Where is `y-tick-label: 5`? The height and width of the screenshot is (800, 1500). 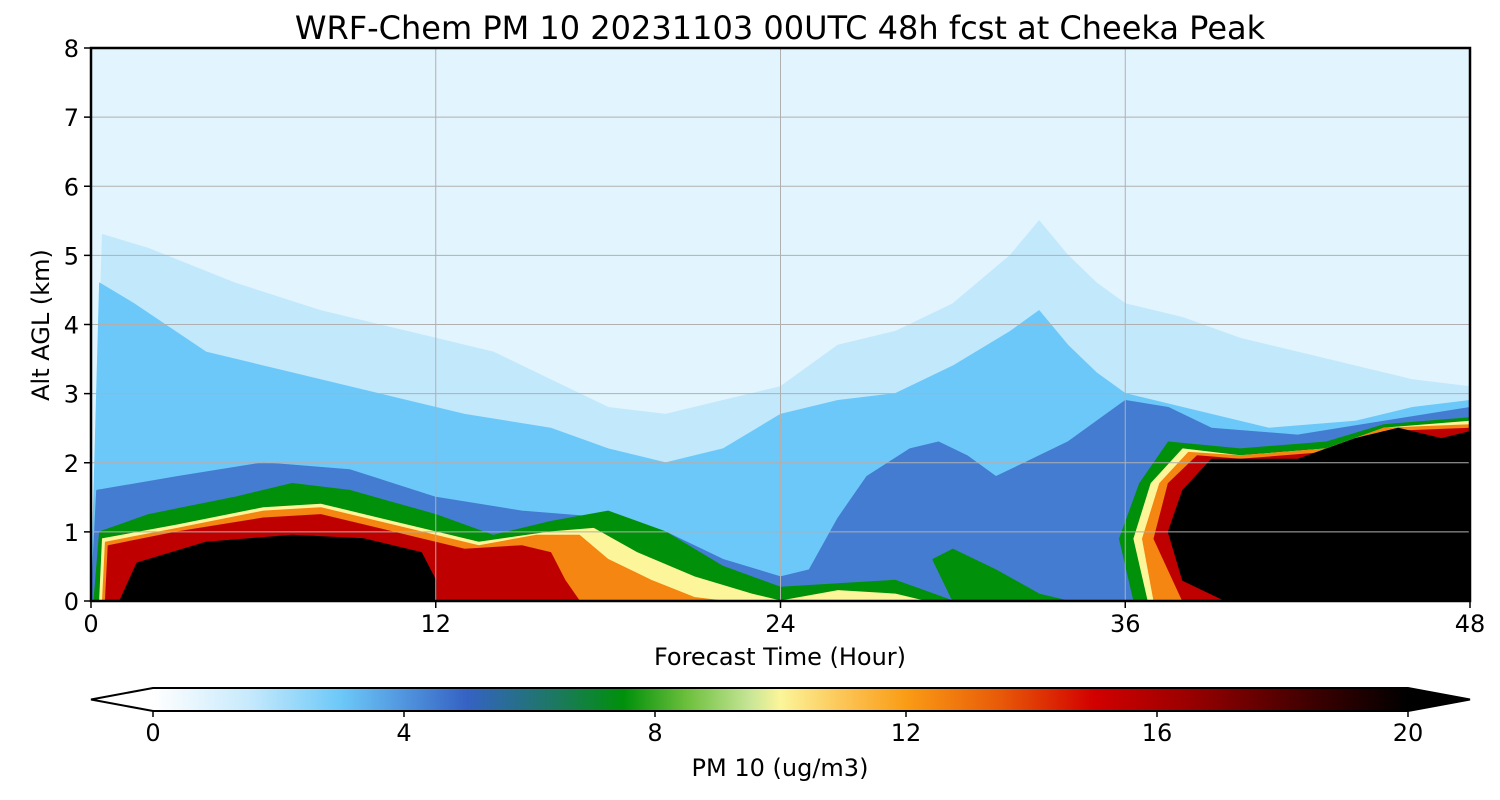 y-tick-label: 5 is located at coordinates (71, 256).